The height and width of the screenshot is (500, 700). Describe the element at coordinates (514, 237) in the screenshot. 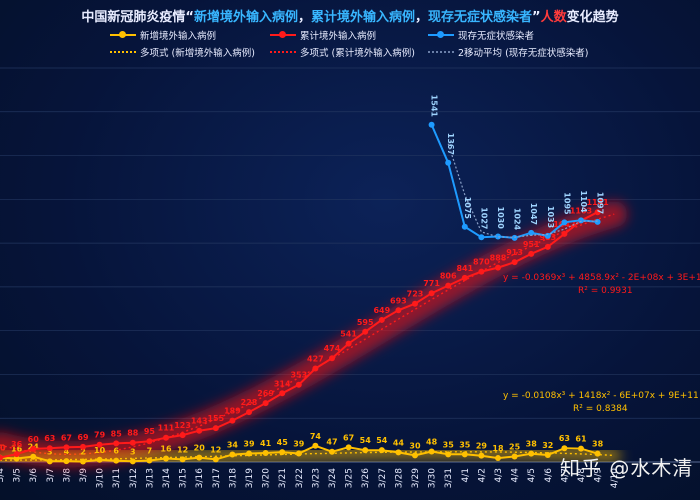

I see `data-point-asym` at that location.